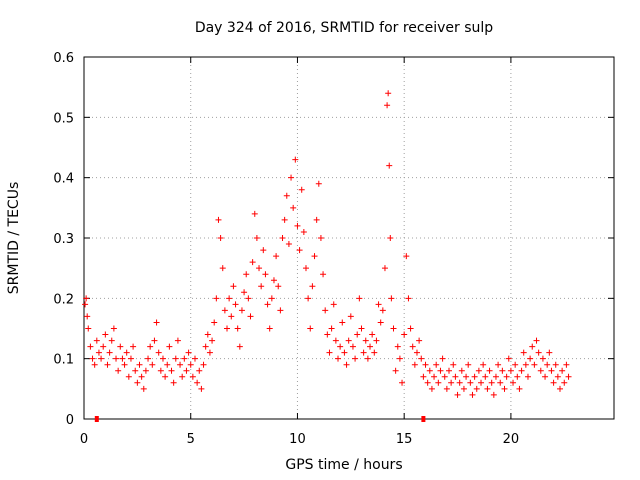  What do you see at coordinates (423, 419) in the screenshot?
I see `gap-marker` at bounding box center [423, 419].